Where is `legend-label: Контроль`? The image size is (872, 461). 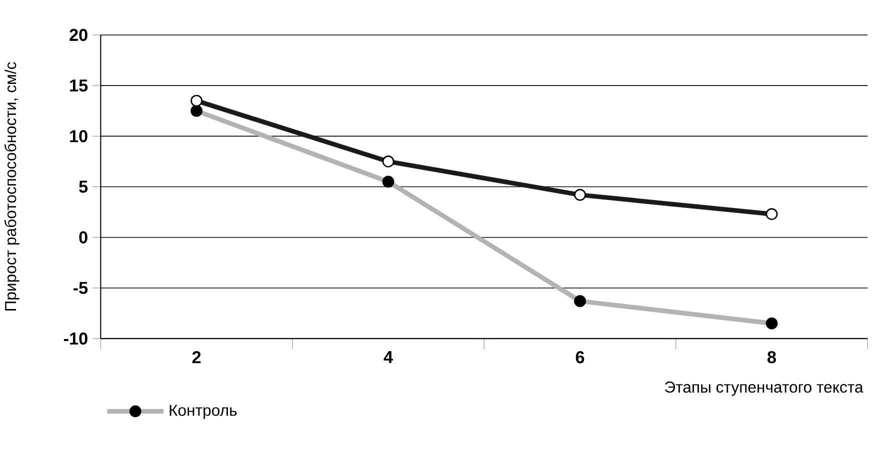
legend-label: Контроль is located at coordinates (203, 411).